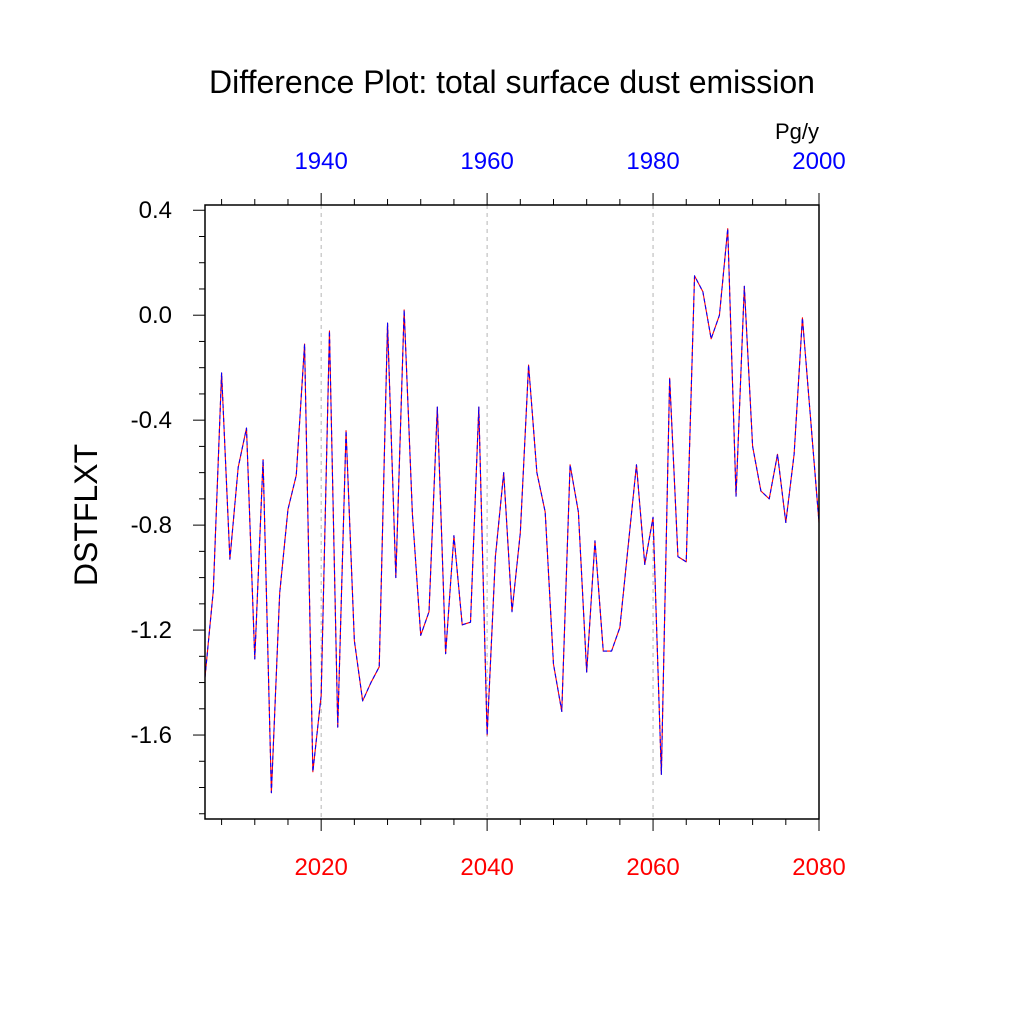  I want to click on y-tick-label: -1.2, so click(151, 630).